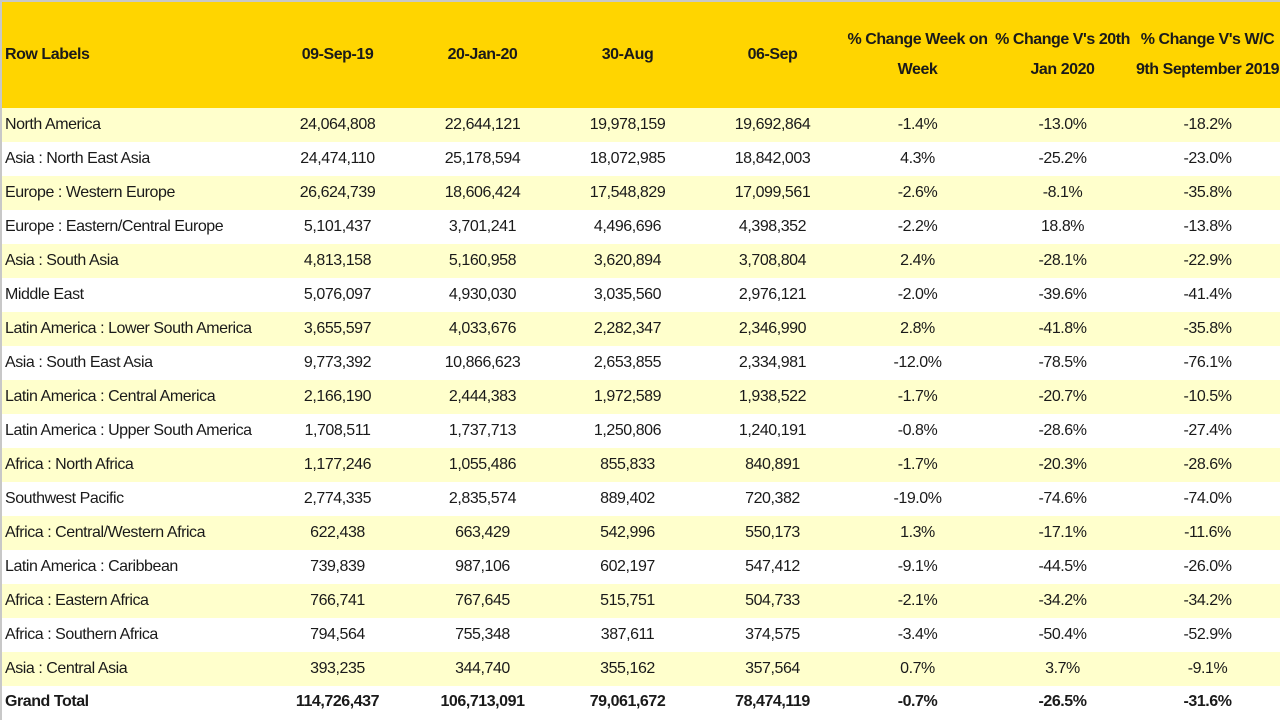 The image size is (1280, 720). What do you see at coordinates (917, 669) in the screenshot?
I see `cell-pct-week-on-week: 0.7%` at bounding box center [917, 669].